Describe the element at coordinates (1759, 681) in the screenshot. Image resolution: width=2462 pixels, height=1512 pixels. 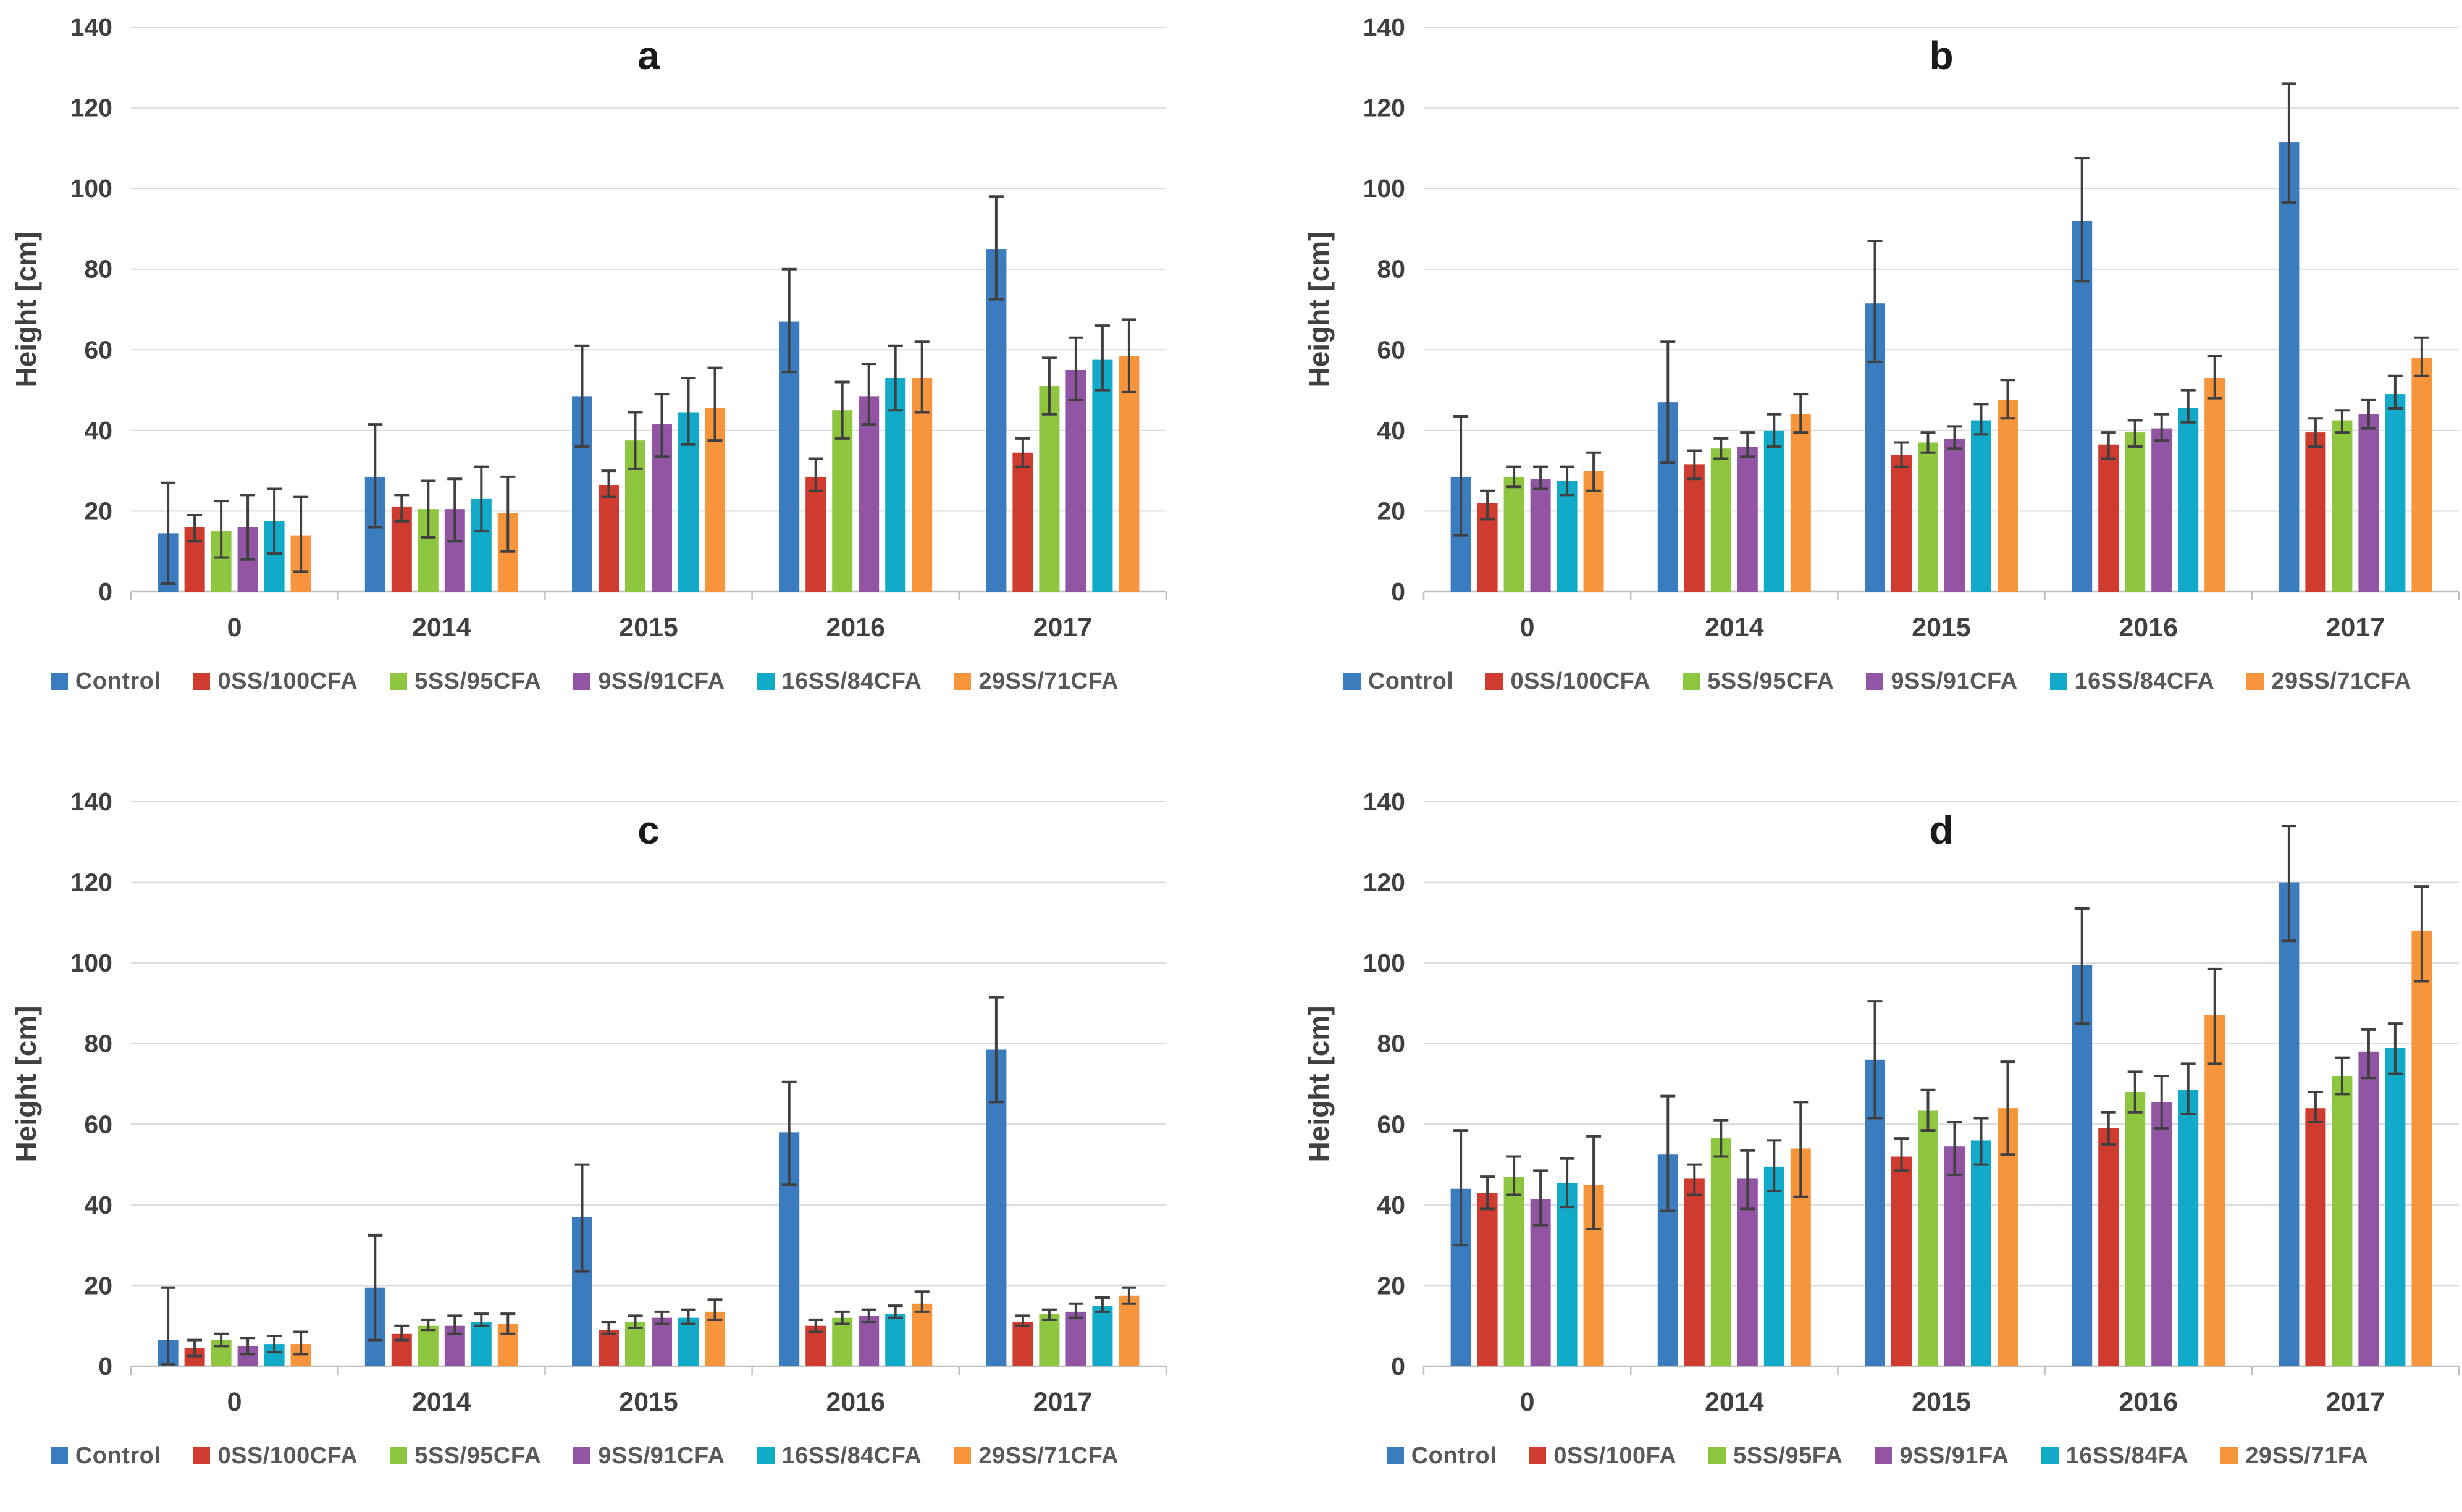
I see `legend-item: 5SS/95CFA` at that location.